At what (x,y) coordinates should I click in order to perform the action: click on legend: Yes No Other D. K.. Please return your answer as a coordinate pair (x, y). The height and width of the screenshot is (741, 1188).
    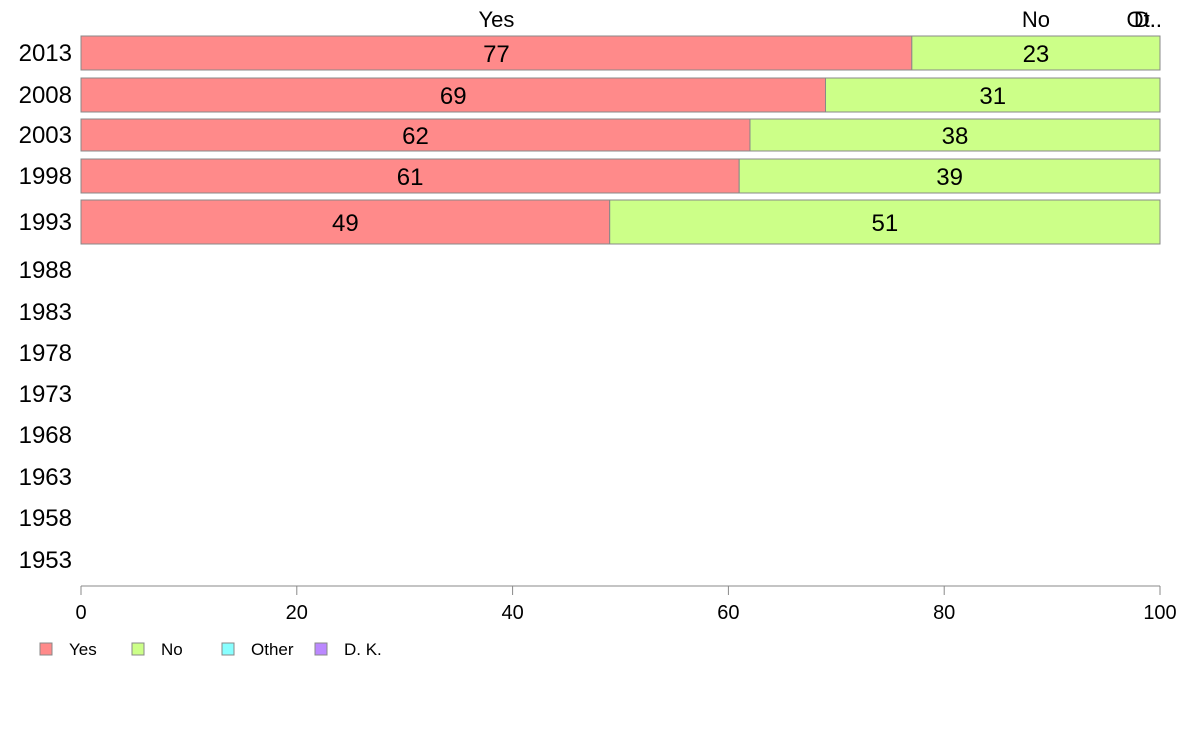
    Looking at the image, I should click on (210, 649).